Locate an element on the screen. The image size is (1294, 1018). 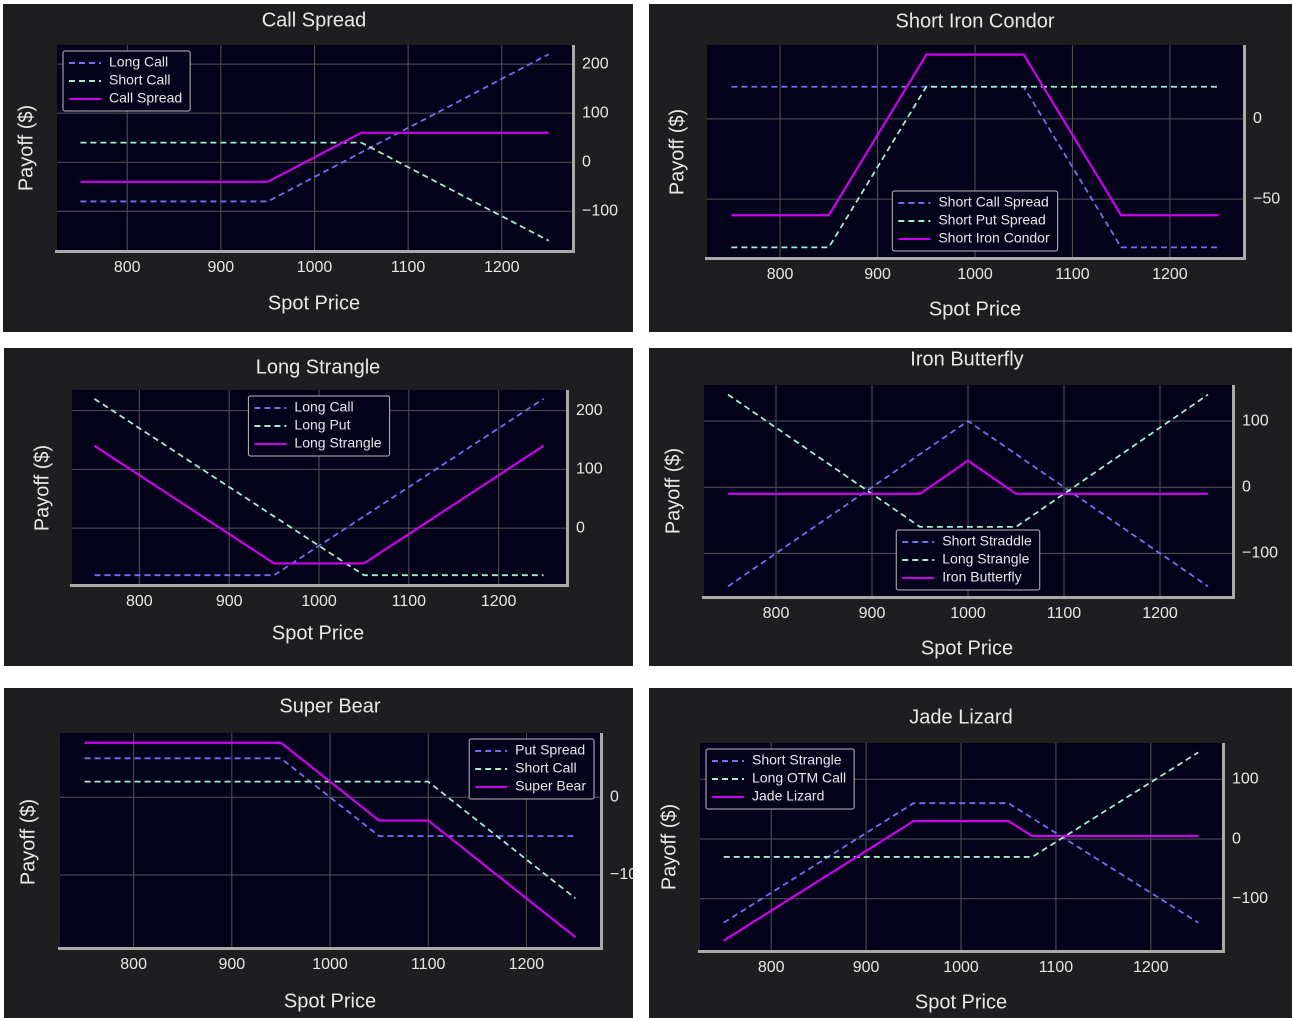
legend-label: Short Straddle is located at coordinates (987, 541).